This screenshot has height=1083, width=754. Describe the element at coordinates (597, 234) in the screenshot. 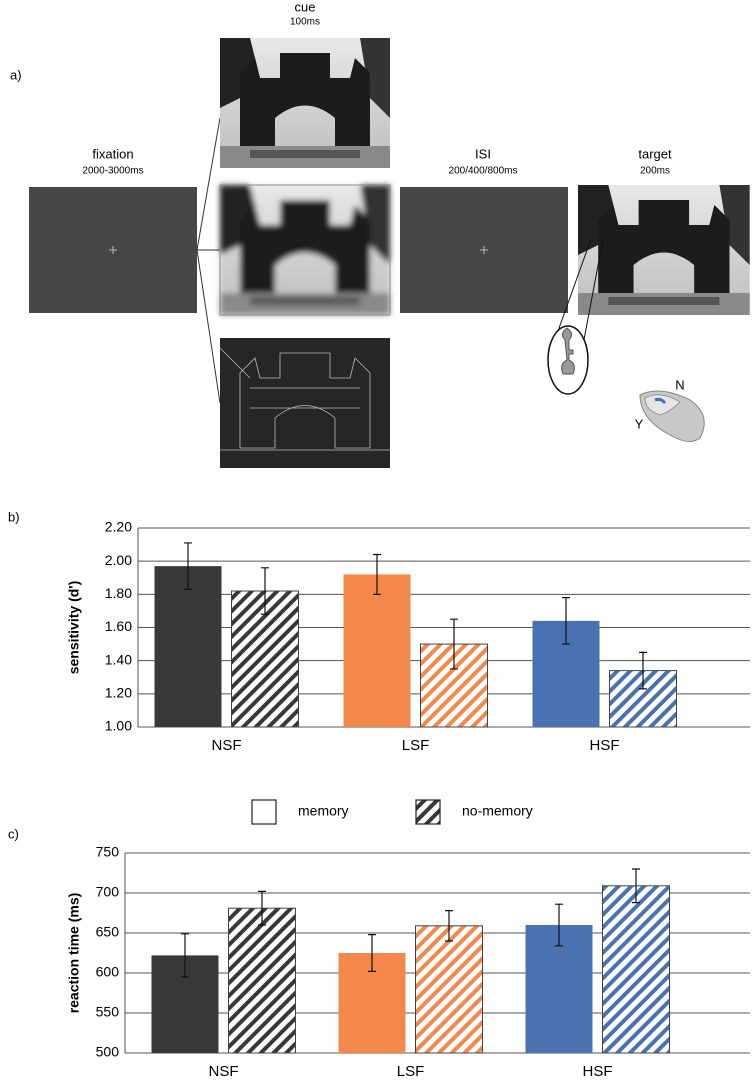

I see `target-marker` at that location.